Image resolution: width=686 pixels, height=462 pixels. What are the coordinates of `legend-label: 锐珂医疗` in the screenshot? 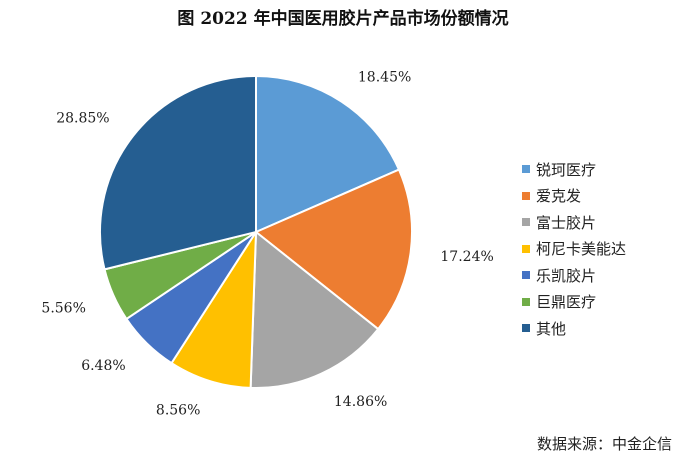 It's located at (566, 169).